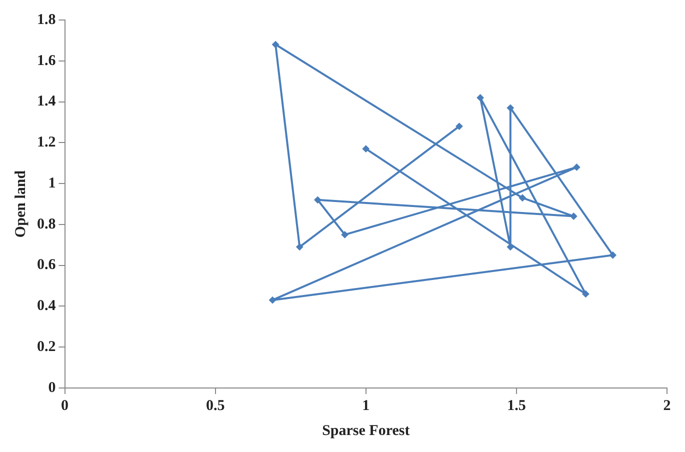  I want to click on y-tick-label: 0.6, so click(46, 265).